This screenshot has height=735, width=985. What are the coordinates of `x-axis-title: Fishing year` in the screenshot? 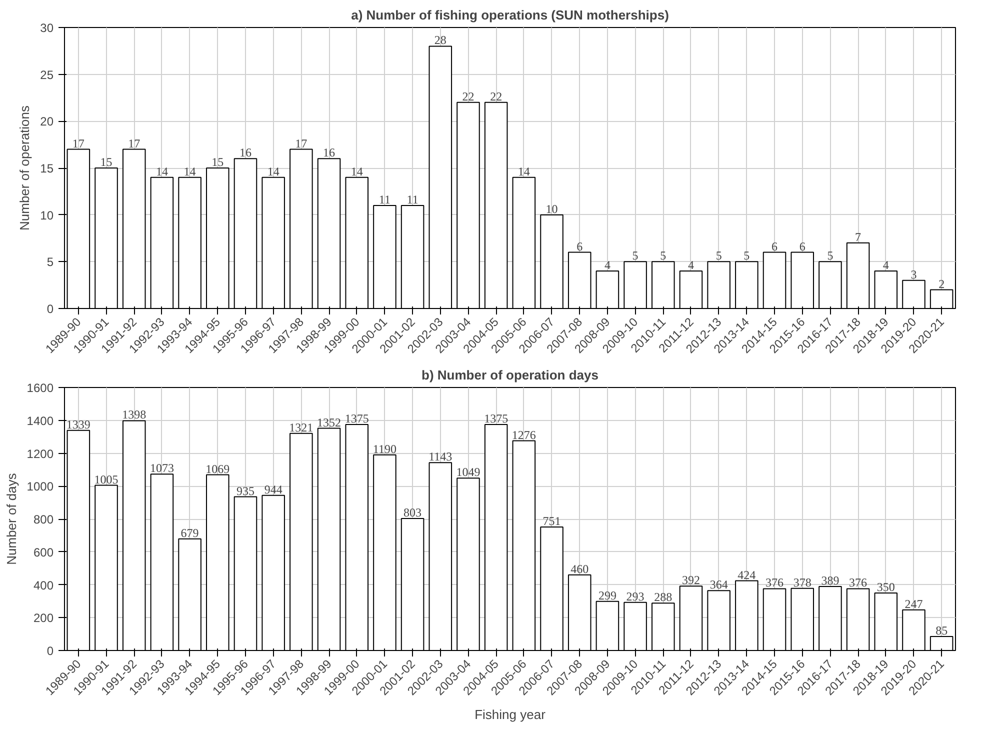 It's located at (510, 714).